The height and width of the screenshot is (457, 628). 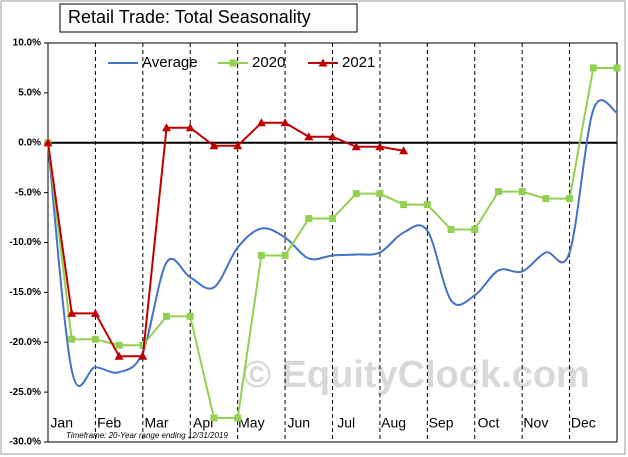 I want to click on x-tick-label: May, so click(x=251, y=423).